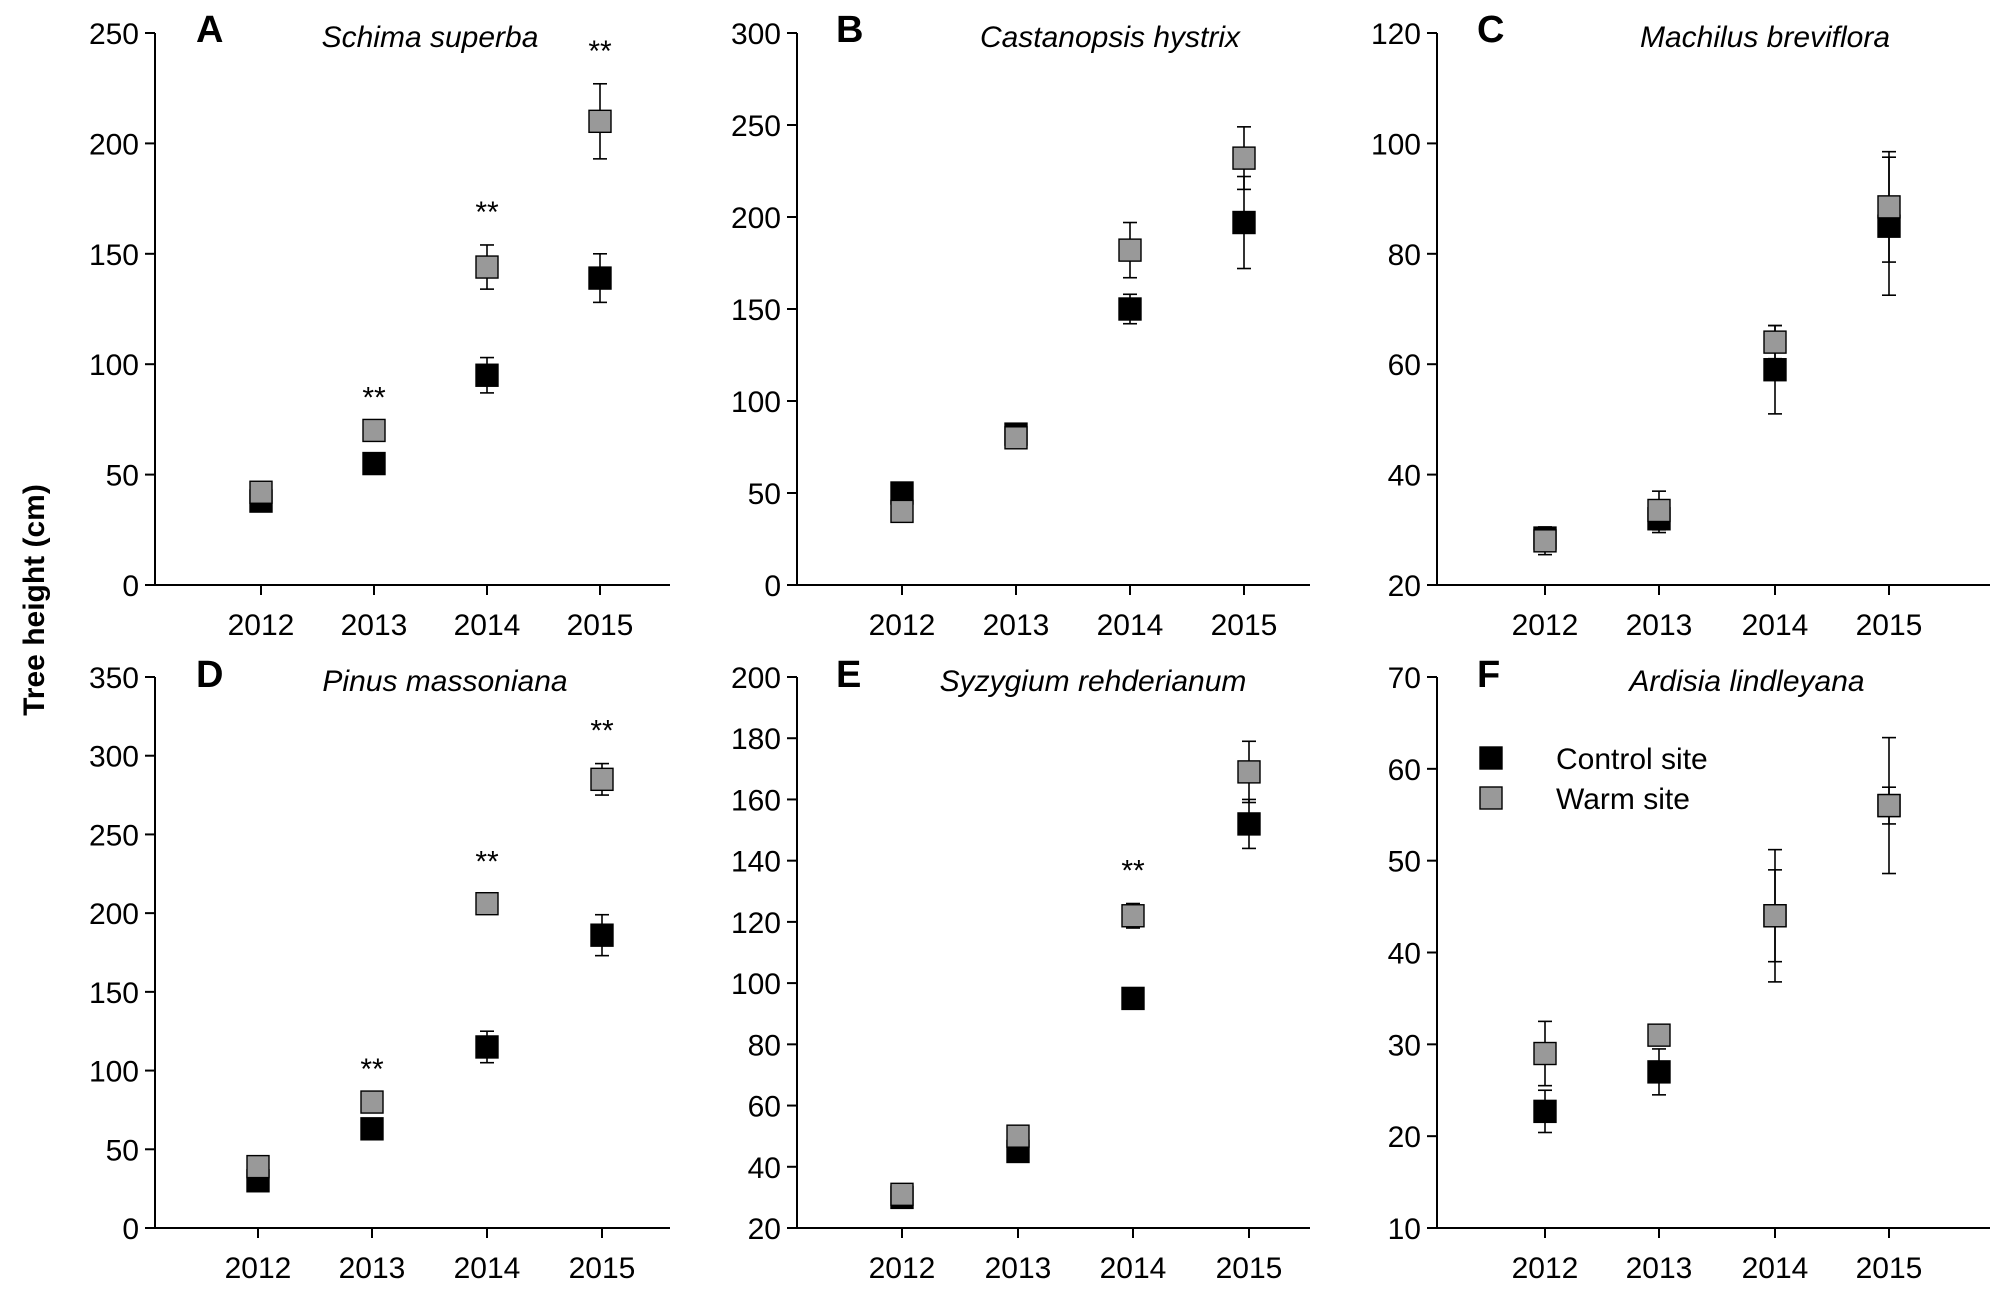 This screenshot has height=1306, width=2001. Describe the element at coordinates (848, 675) in the screenshot. I see `panel-letter: E` at that location.